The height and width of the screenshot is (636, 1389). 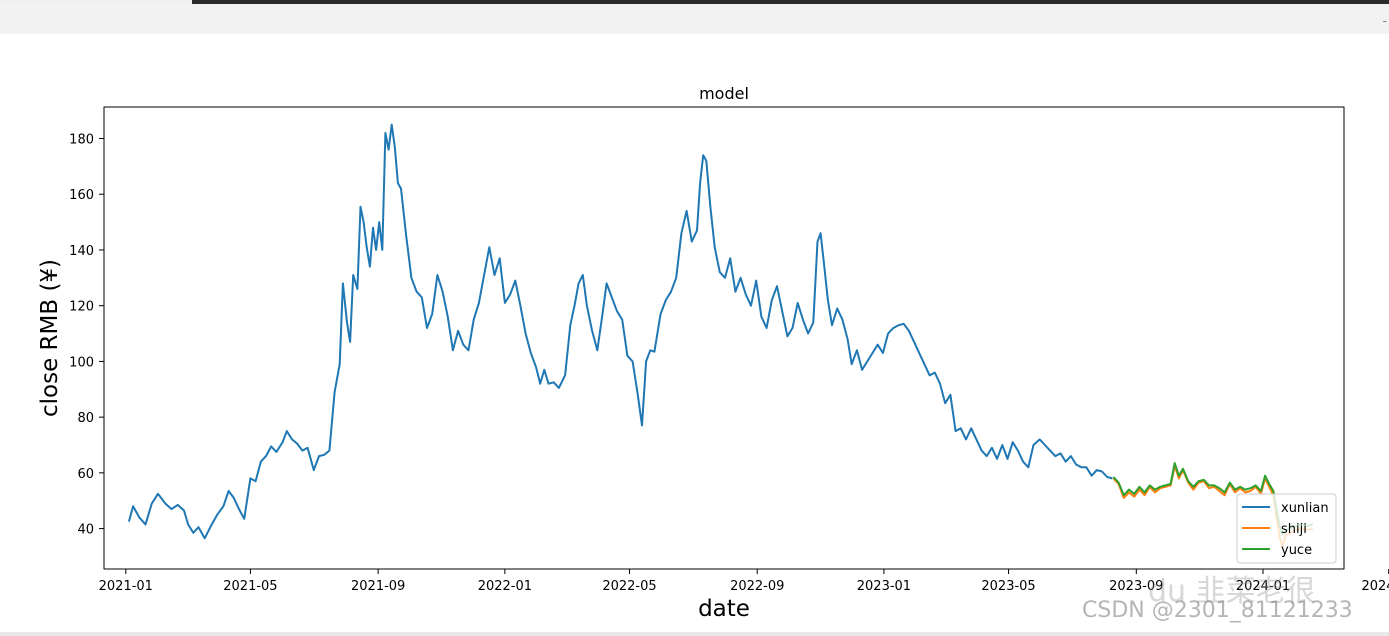 What do you see at coordinates (1217, 610) in the screenshot?
I see `watermark: CSDN @2301_81121233` at bounding box center [1217, 610].